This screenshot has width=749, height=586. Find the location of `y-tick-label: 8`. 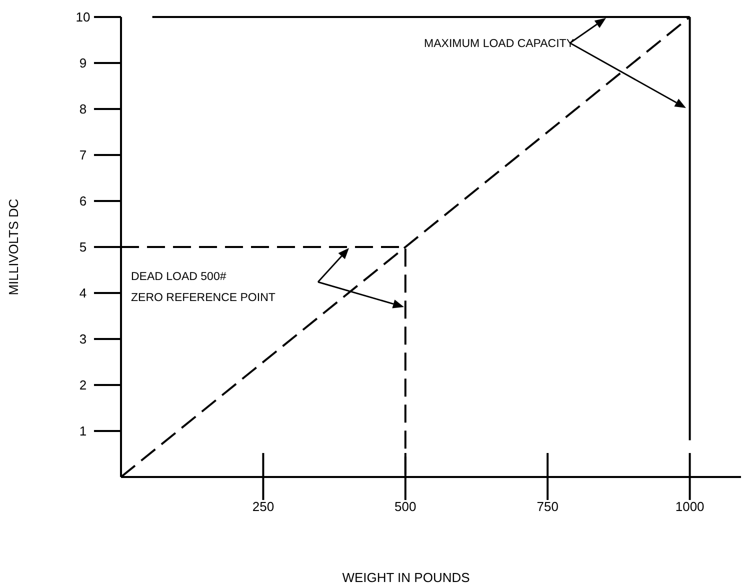

y-tick-label: 8 is located at coordinates (83, 109).